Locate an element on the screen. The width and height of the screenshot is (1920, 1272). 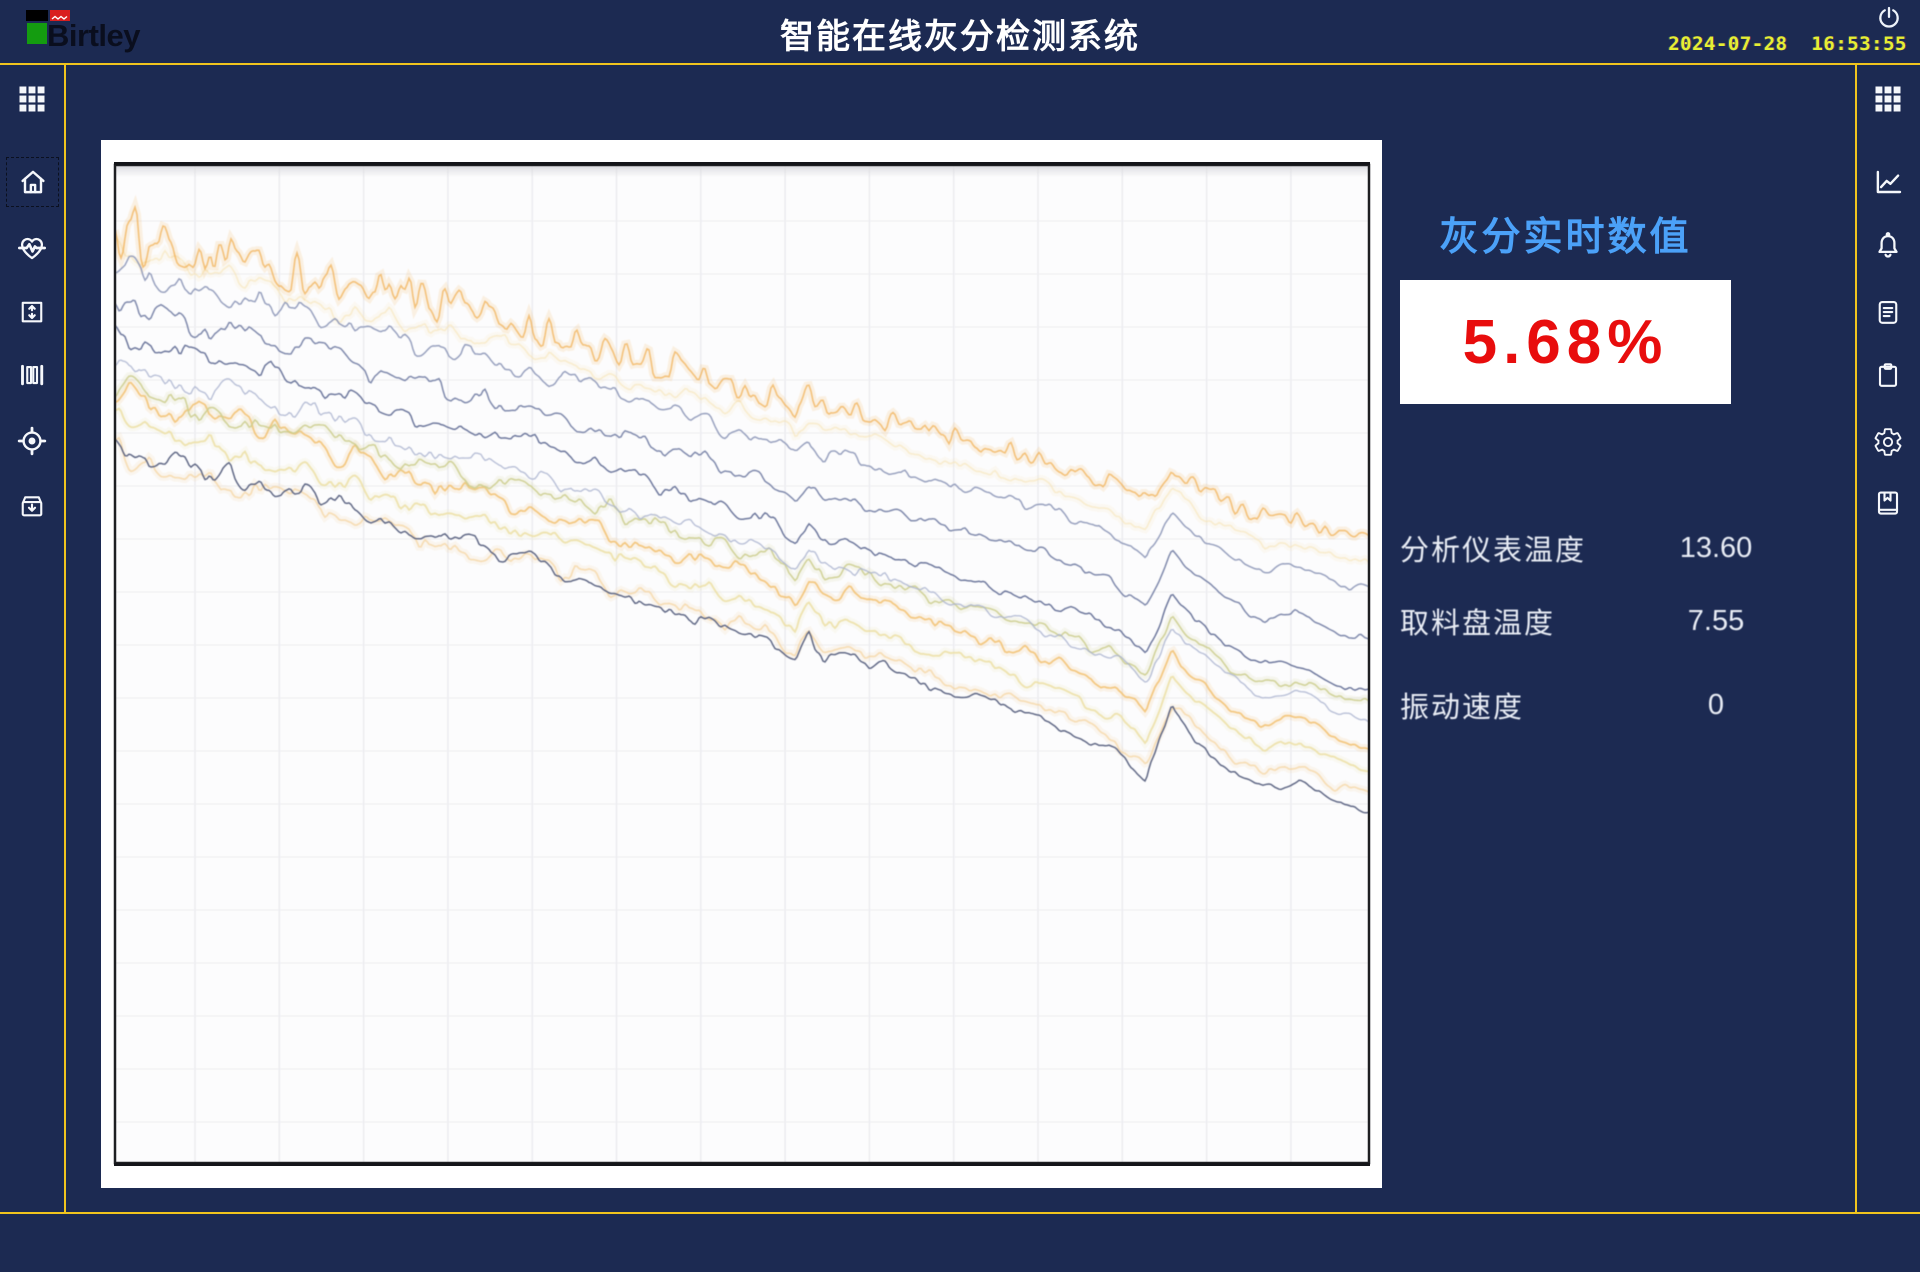
sensor-row: 振动速度 0 is located at coordinates (1588, 706).